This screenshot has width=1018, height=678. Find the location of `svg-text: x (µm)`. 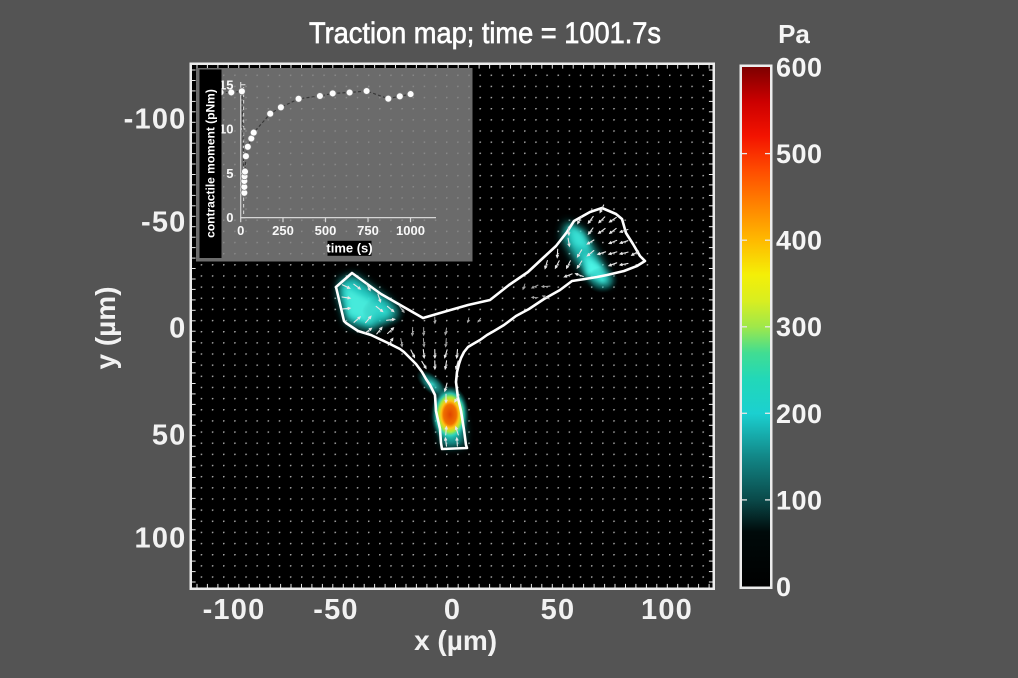

svg-text: x (µm) is located at coordinates (455, 640).